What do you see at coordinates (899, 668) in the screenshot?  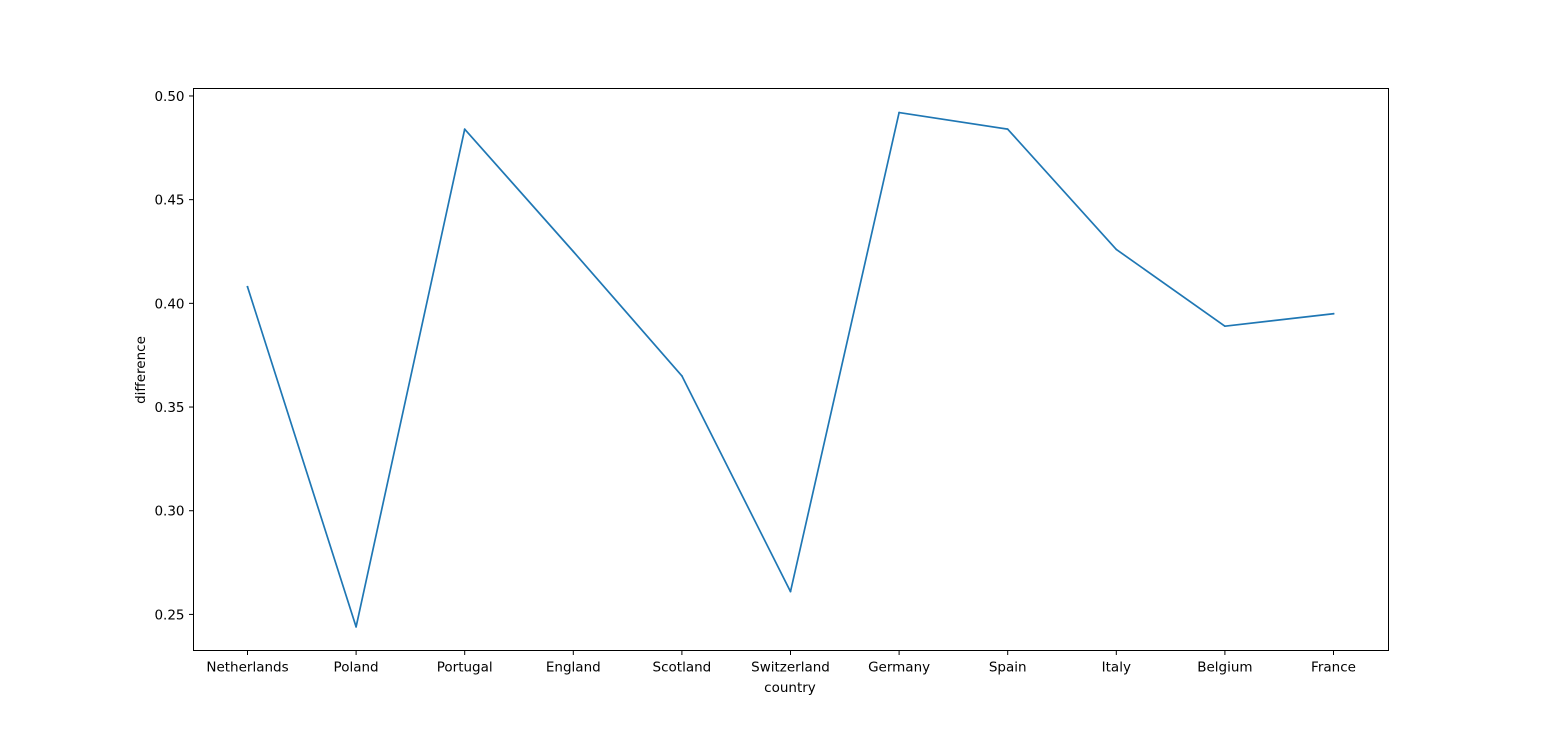 I see `x-tick-label: Germany` at bounding box center [899, 668].